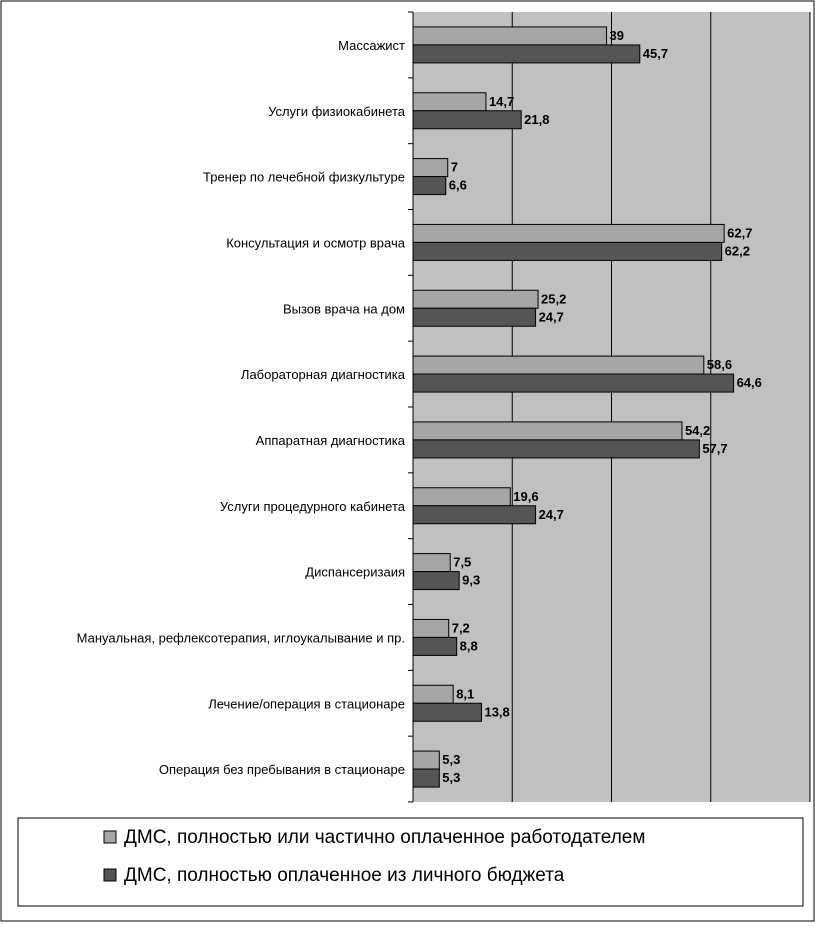  I want to click on value-label-personal: 57,7, so click(714, 448).